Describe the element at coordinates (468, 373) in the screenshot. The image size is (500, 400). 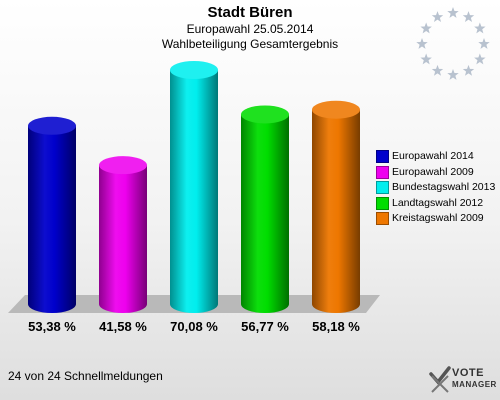
I see `brand-line-1: VOTE` at that location.